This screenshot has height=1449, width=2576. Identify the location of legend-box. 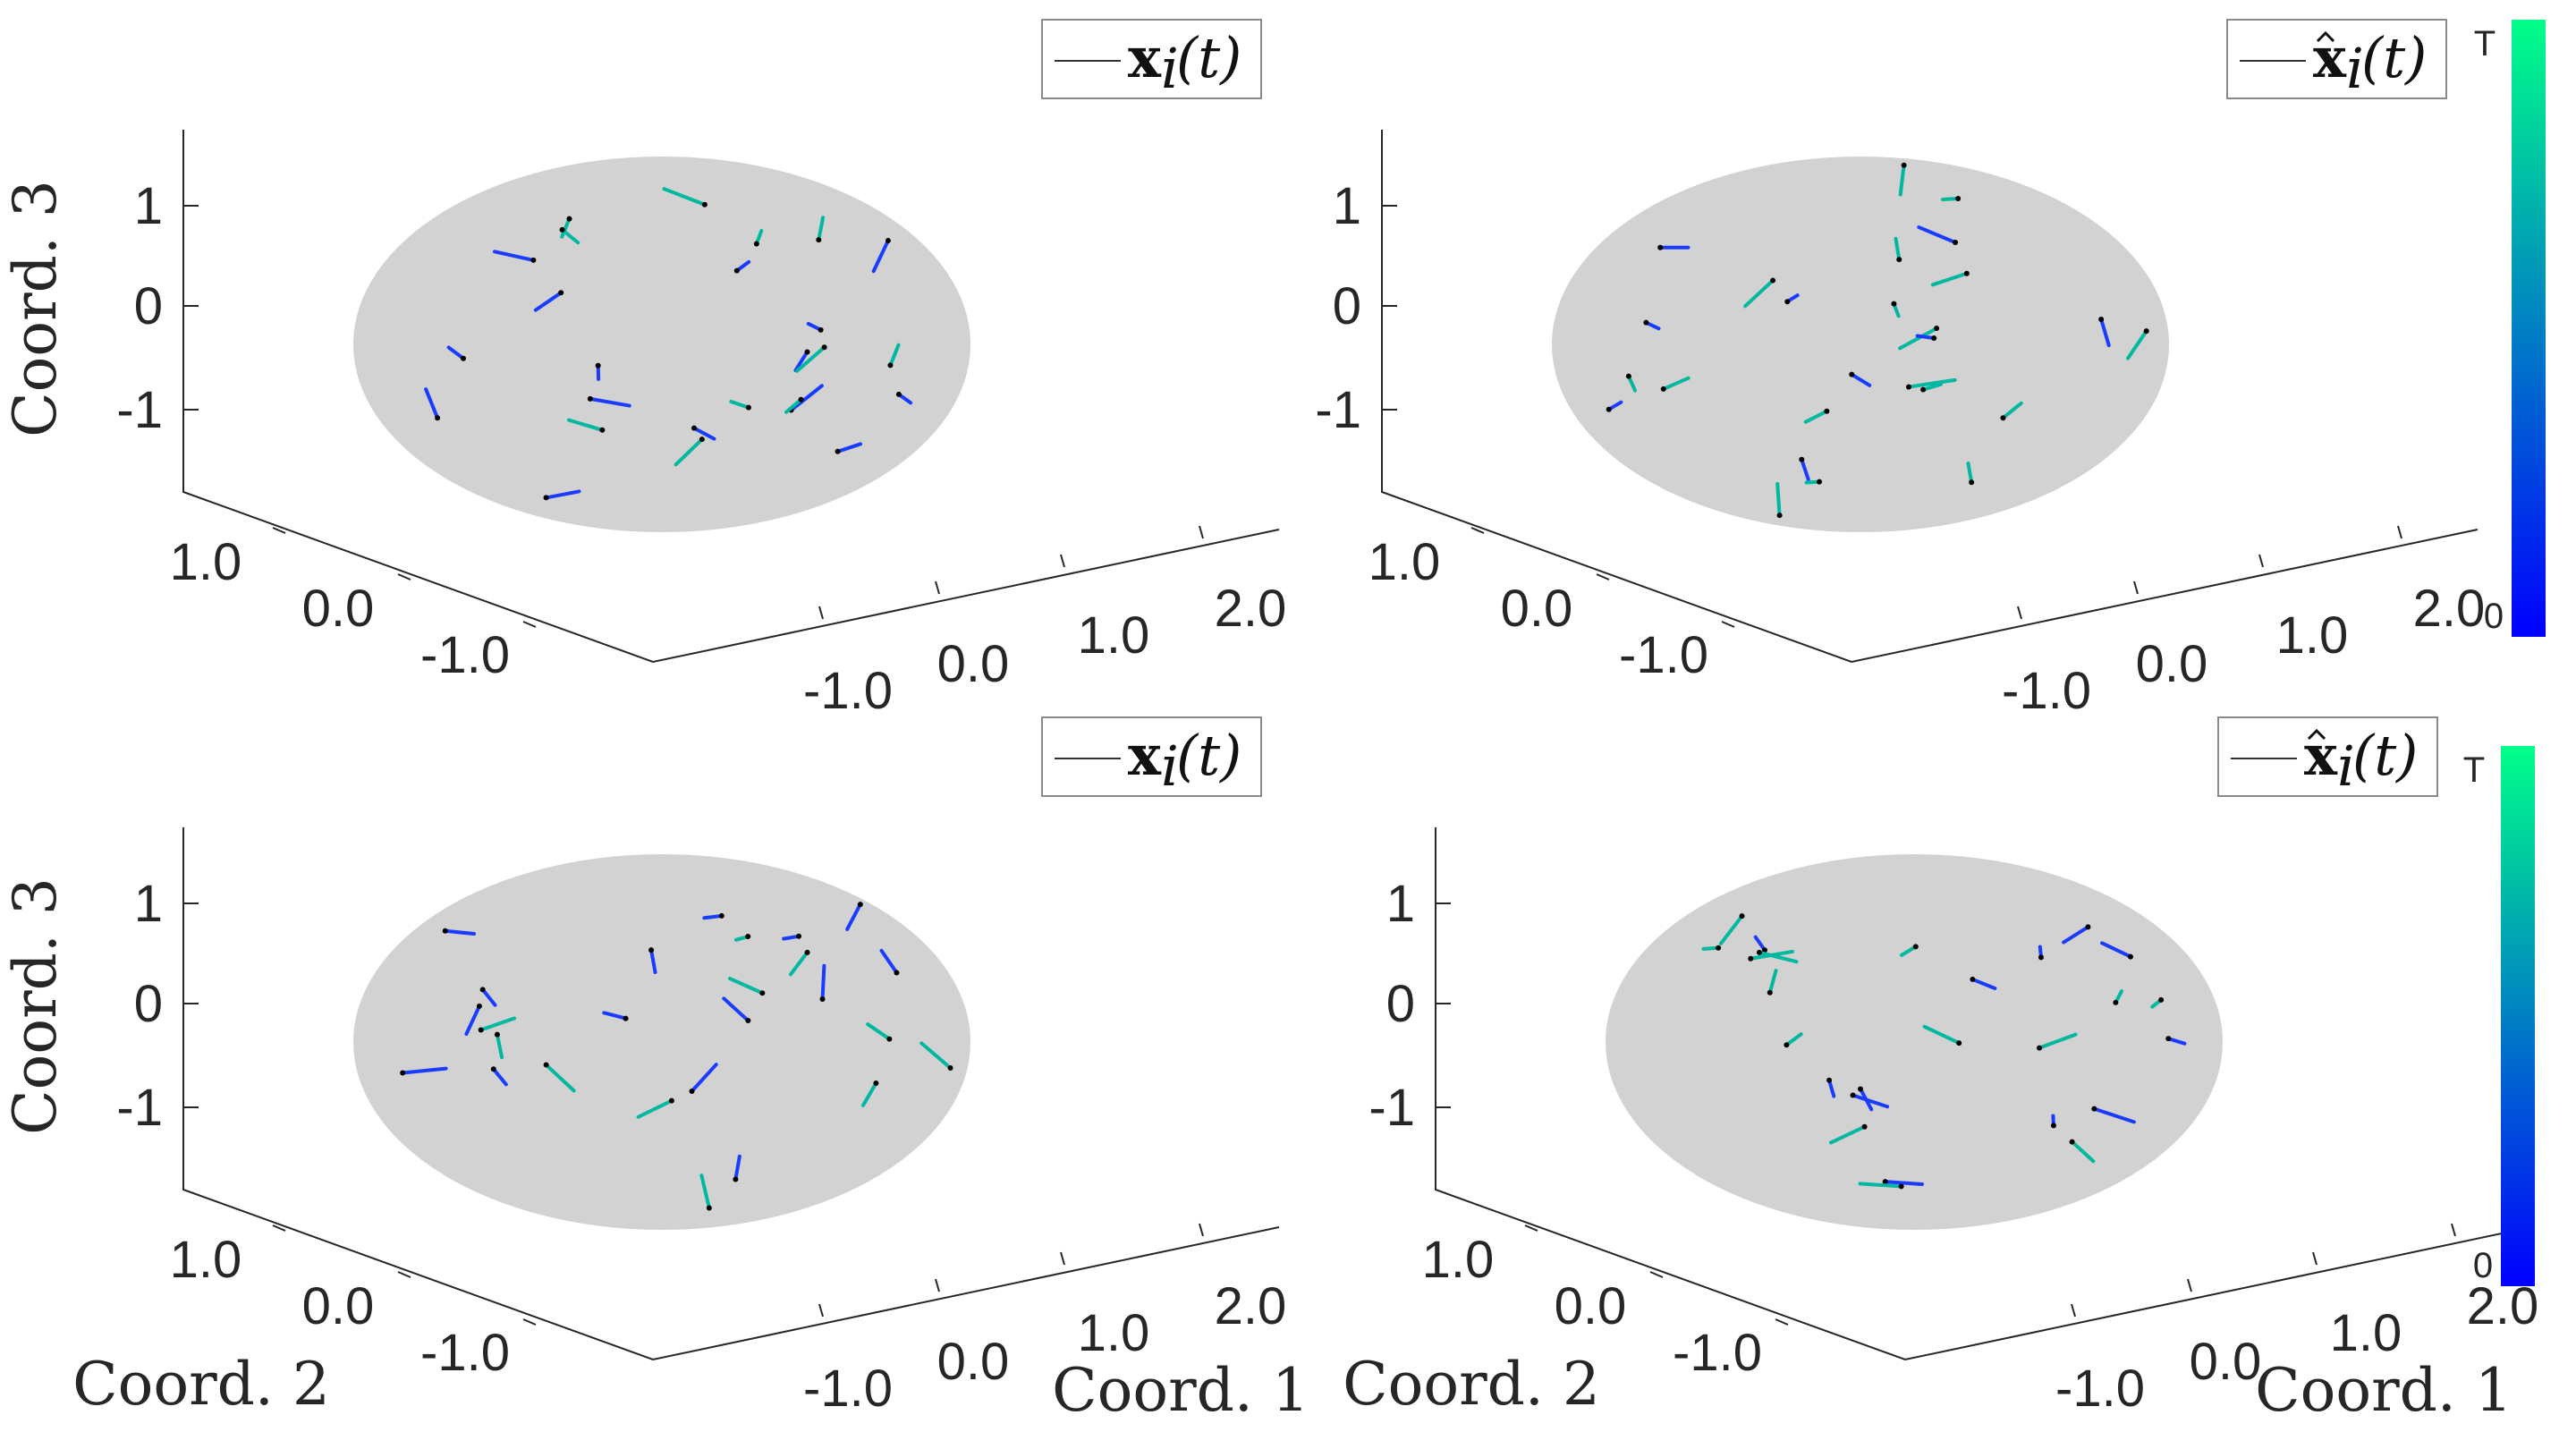
(1151, 756).